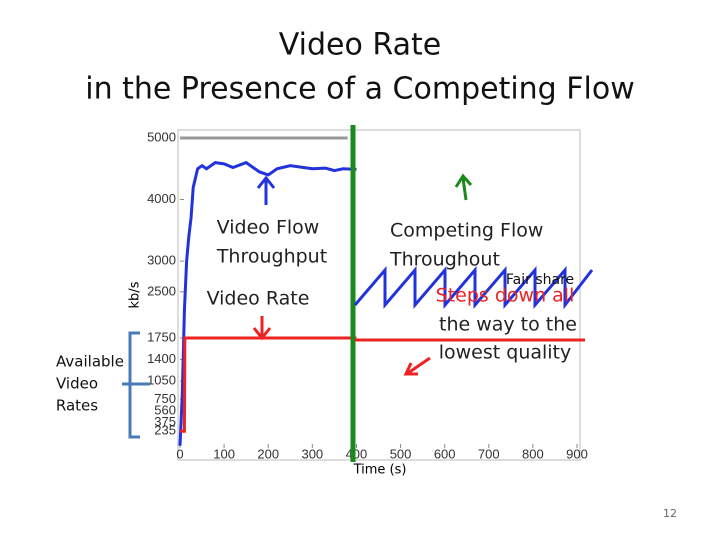 The height and width of the screenshot is (540, 720). I want to click on y-tick-label: 235, so click(165, 430).